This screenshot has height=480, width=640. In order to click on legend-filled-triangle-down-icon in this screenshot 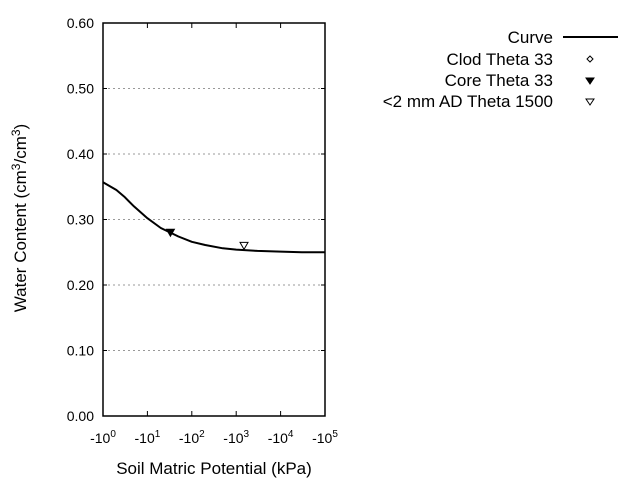, I will do `click(590, 81)`.